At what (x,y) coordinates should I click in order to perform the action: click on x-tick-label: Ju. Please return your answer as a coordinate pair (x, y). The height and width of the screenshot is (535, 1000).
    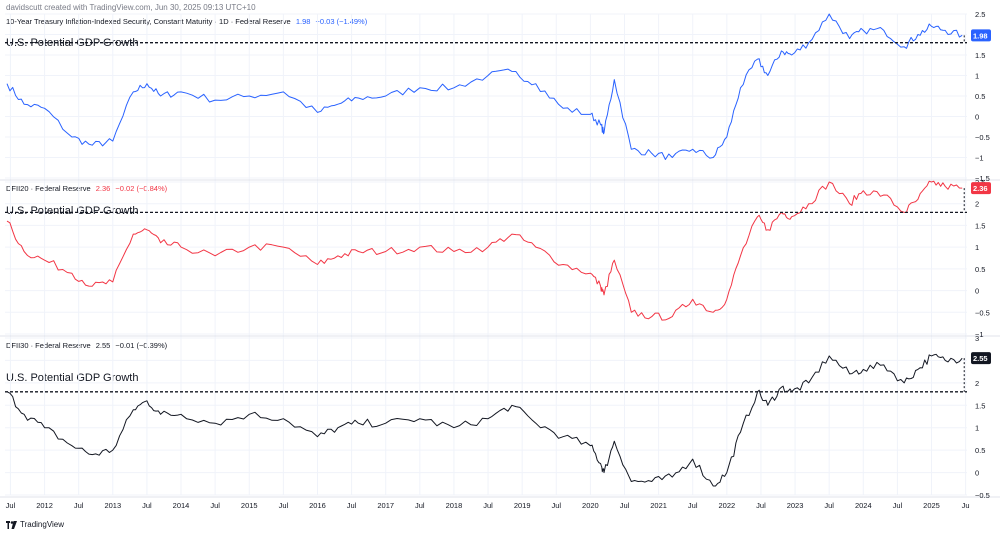
    Looking at the image, I should click on (966, 505).